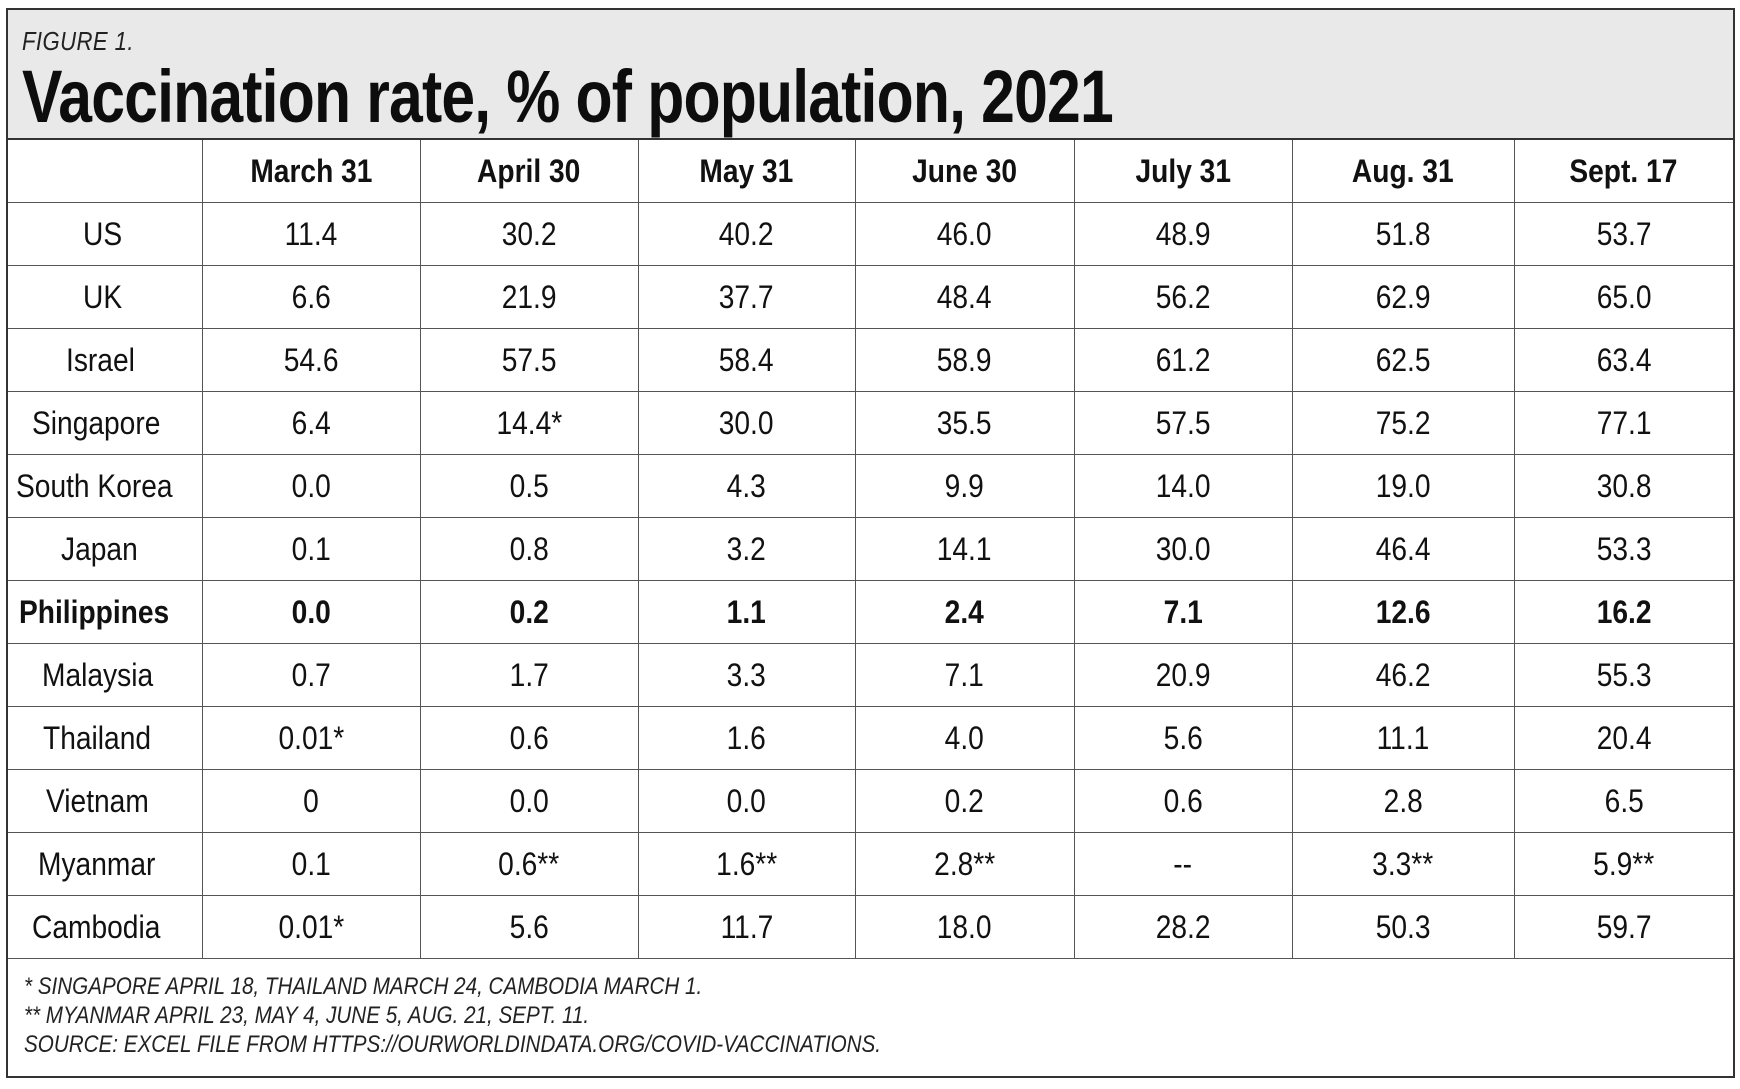  I want to click on value-cell: 63.4, so click(1623, 360).